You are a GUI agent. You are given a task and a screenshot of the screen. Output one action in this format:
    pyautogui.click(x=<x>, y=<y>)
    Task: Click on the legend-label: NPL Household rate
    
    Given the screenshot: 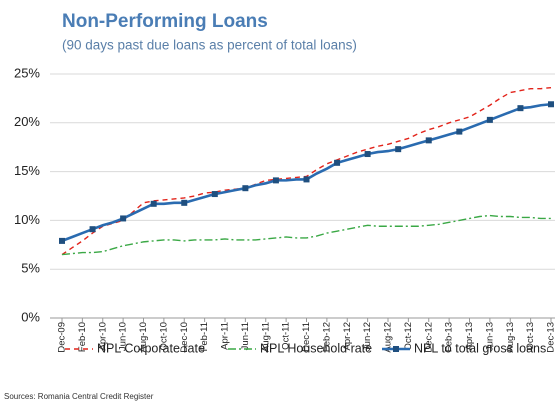 What is the action you would take?
    pyautogui.click(x=316, y=348)
    